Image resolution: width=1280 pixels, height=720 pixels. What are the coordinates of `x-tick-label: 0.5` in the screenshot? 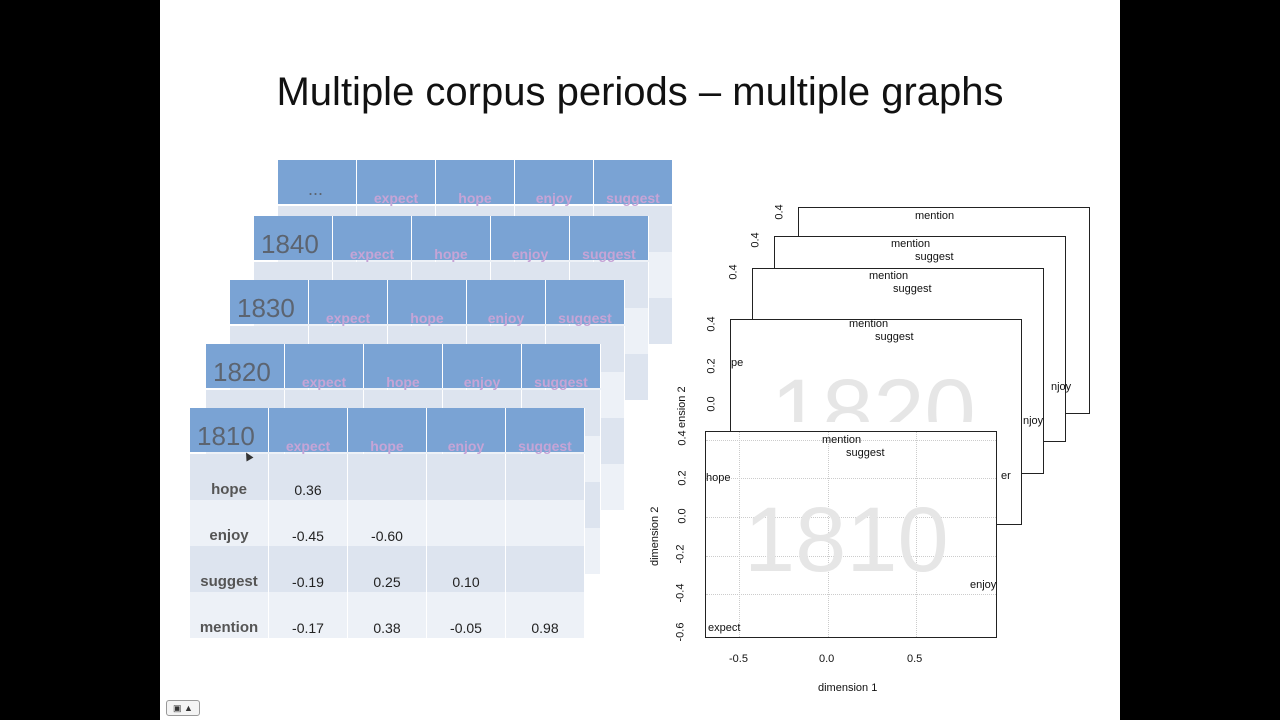 It's located at (915, 659).